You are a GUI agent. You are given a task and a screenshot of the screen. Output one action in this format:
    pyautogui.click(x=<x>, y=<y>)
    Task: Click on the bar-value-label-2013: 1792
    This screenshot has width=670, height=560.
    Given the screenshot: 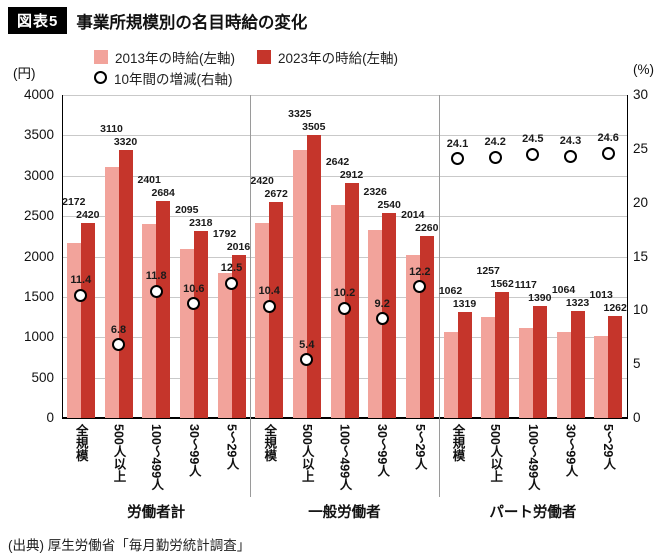 What is the action you would take?
    pyautogui.click(x=224, y=234)
    